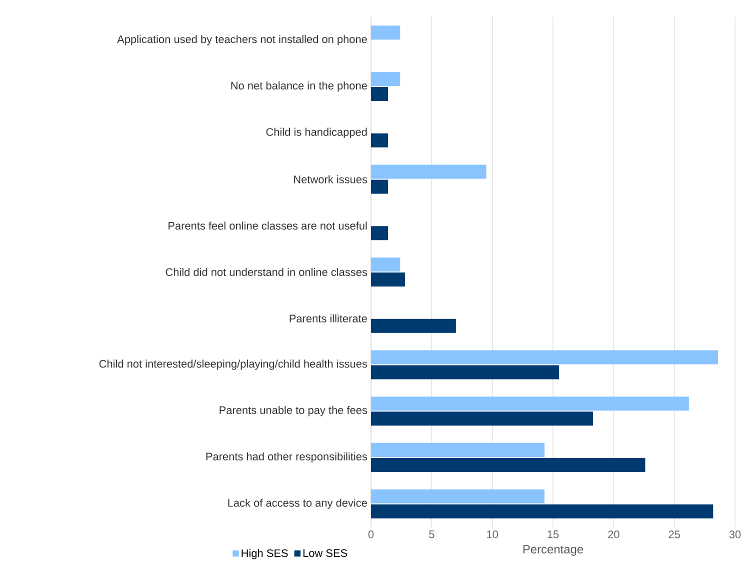 Image resolution: width=755 pixels, height=584 pixels. What do you see at coordinates (735, 534) in the screenshot?
I see `x-tick-label: 30` at bounding box center [735, 534].